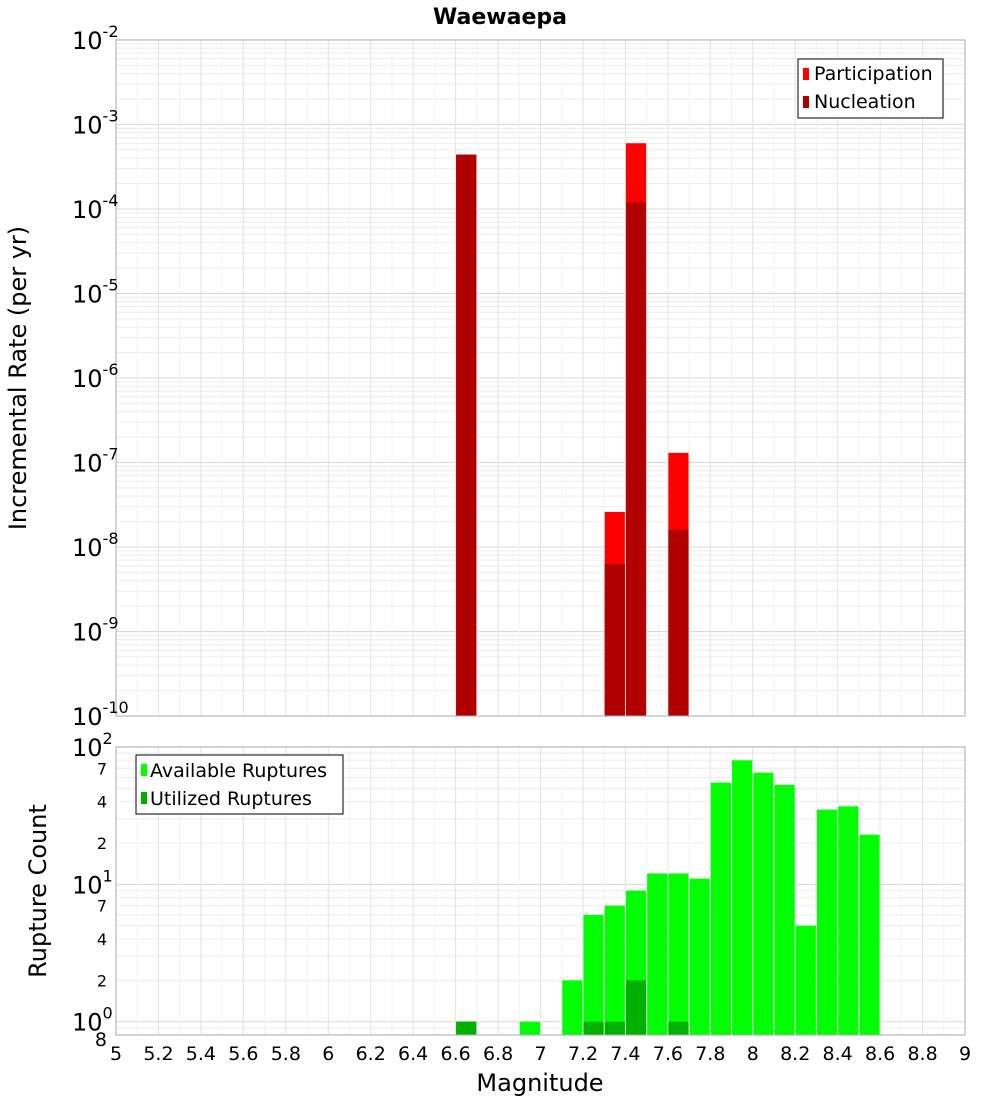 This screenshot has width=1000, height=1100. I want to click on legend-label-utilized-ruptures: Utilized Ruptures, so click(231, 799).